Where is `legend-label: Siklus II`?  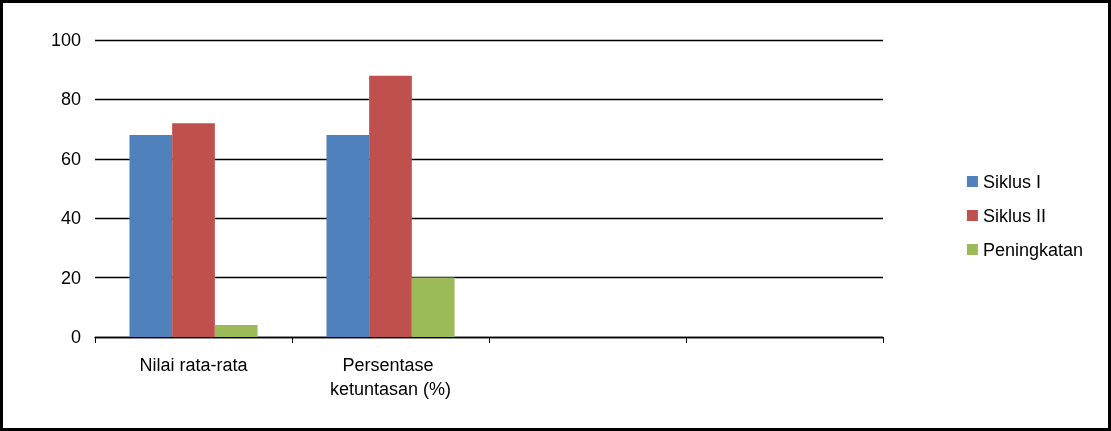 legend-label: Siklus II is located at coordinates (1014, 215).